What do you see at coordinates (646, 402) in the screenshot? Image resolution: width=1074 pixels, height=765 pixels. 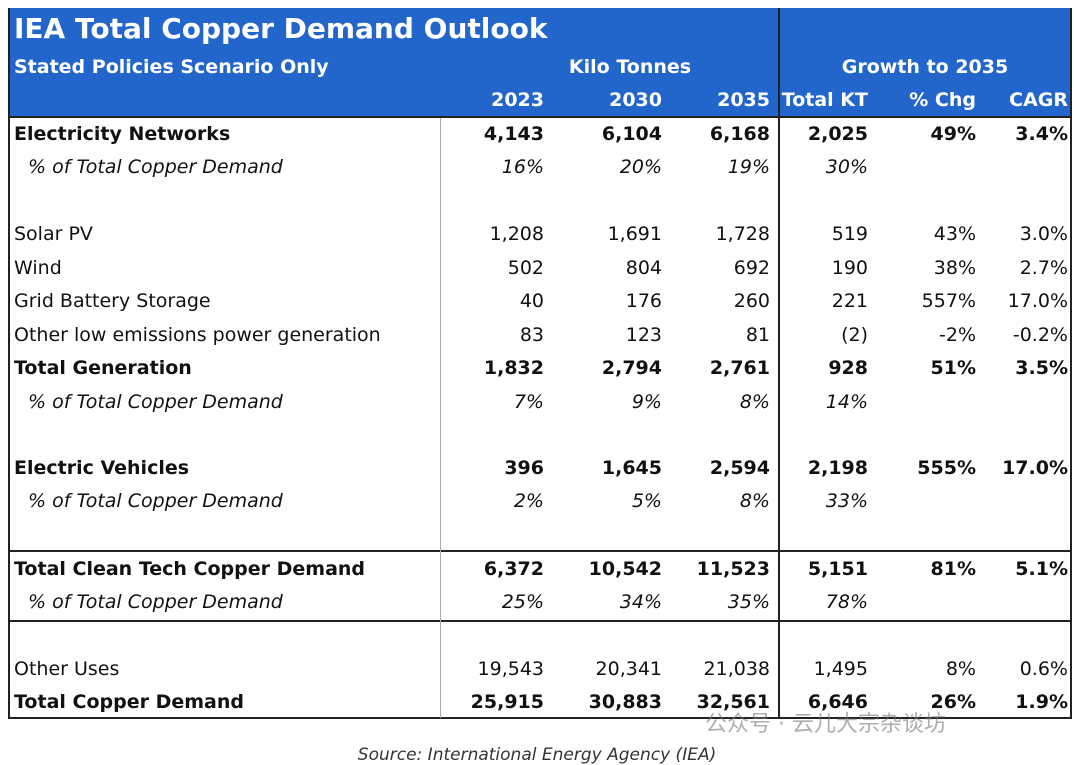 I see `cell: 9%` at bounding box center [646, 402].